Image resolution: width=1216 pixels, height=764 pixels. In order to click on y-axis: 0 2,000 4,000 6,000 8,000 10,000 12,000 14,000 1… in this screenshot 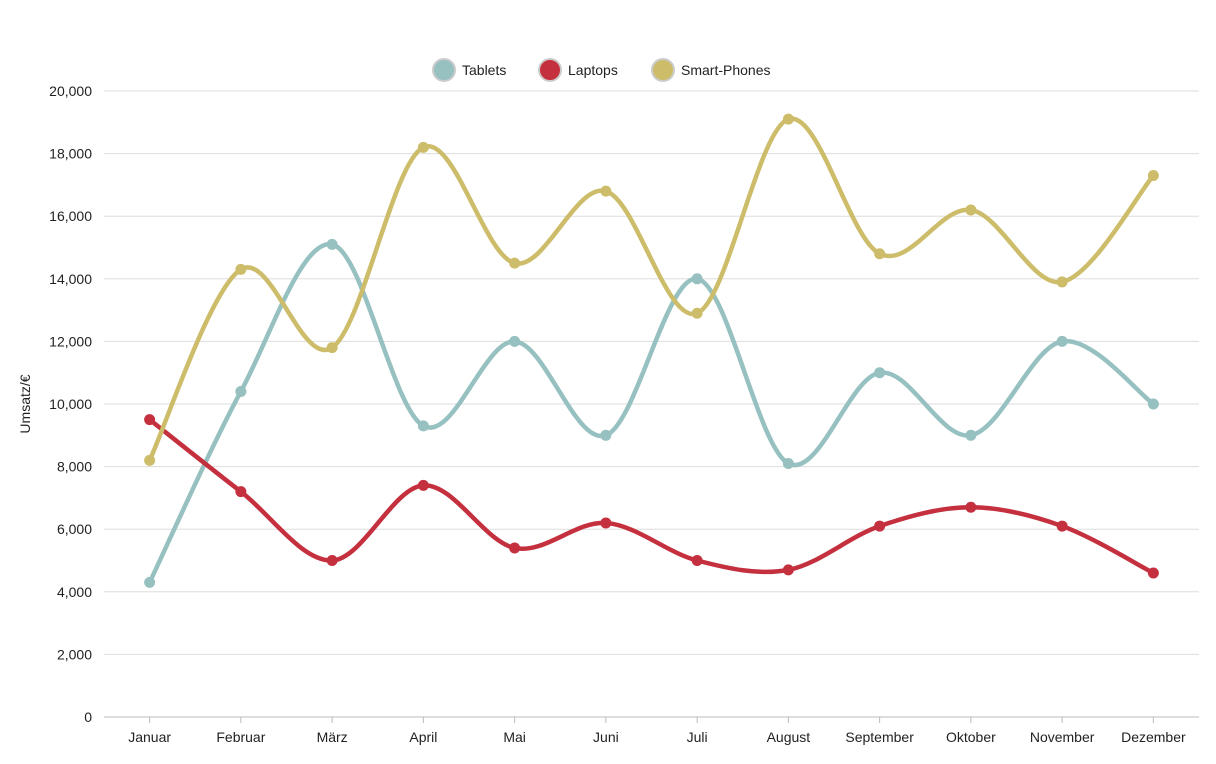, I will do `click(70, 404)`.